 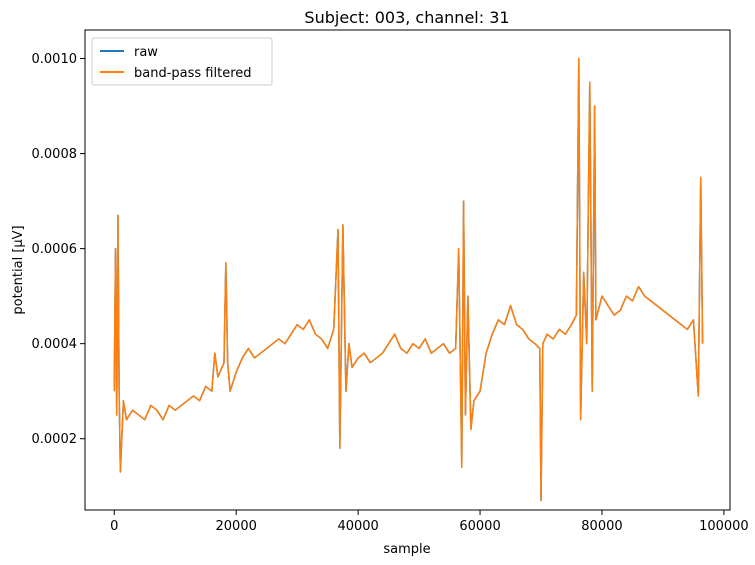 What do you see at coordinates (429, 522) in the screenshot?
I see `x-axis: 0 20000 40000 60000 80000 100000` at bounding box center [429, 522].